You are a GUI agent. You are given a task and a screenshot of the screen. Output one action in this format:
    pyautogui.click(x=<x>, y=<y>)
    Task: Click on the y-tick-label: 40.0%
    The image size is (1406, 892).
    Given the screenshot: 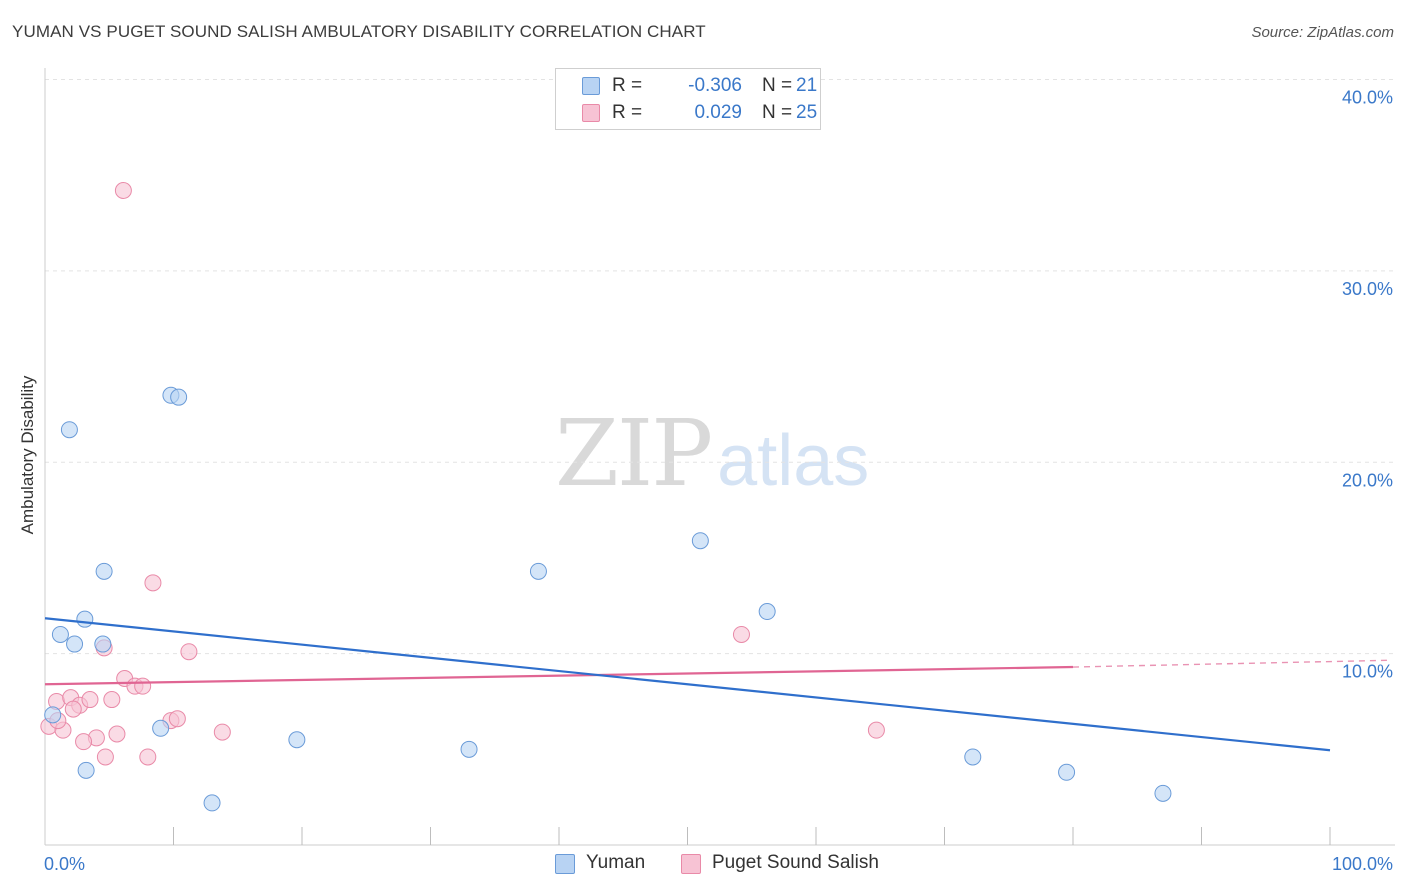 What is the action you would take?
    pyautogui.click(x=1367, y=98)
    